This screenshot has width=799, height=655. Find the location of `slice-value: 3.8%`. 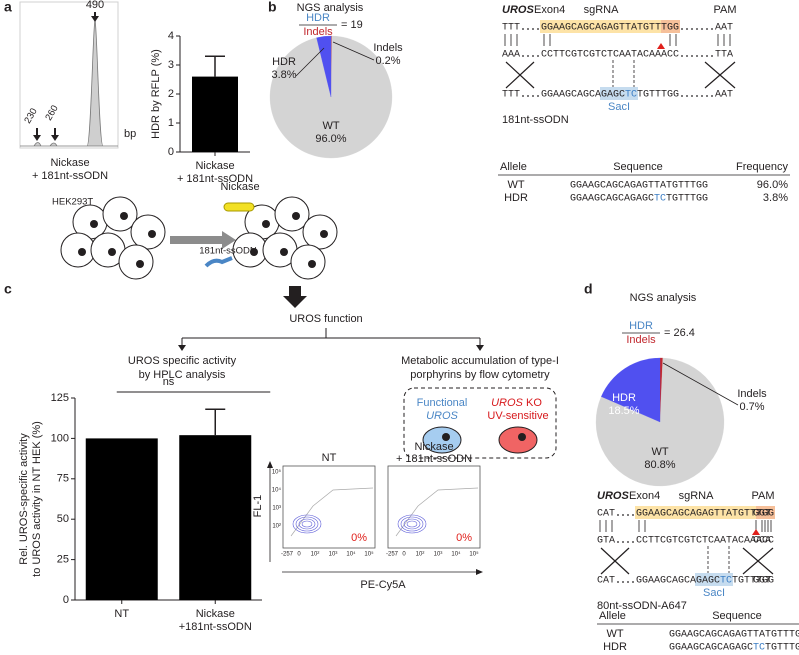

slice-value: 3.8% is located at coordinates (283, 75).